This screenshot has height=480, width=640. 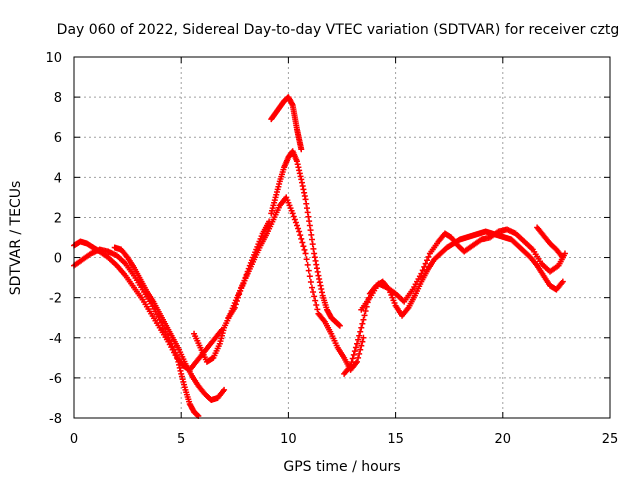 I want to click on y-tick-label: 6, so click(x=58, y=138).